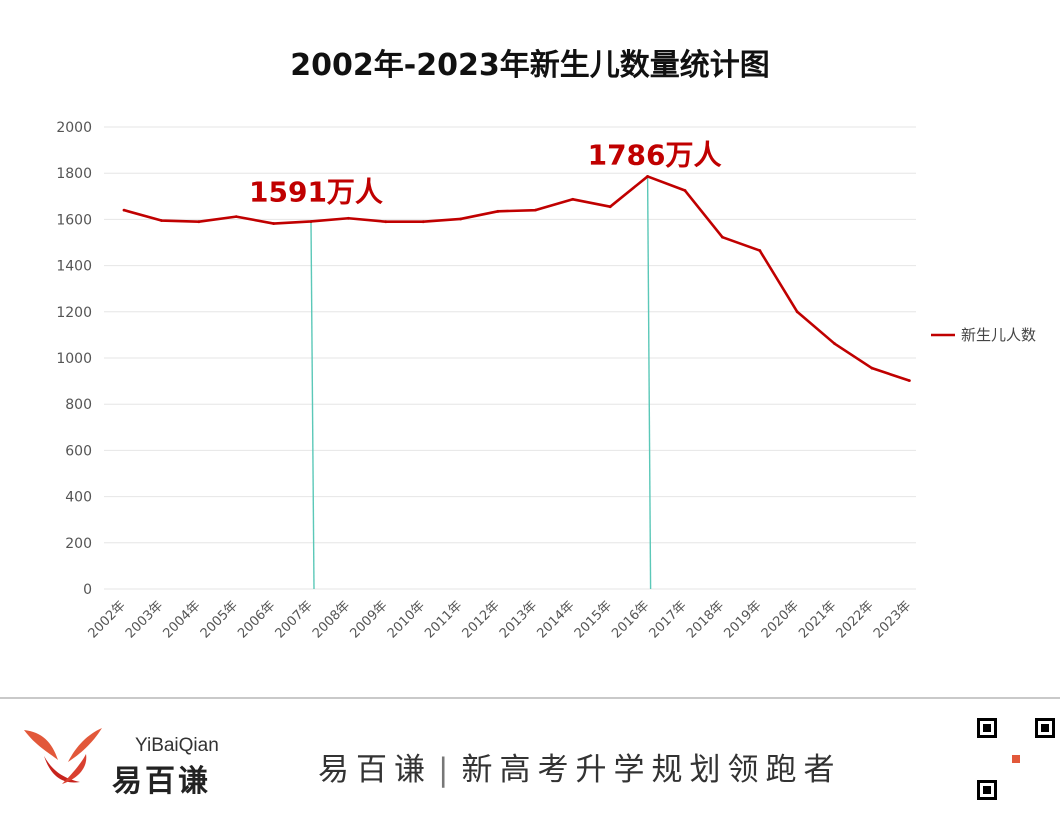 The image size is (1060, 821). I want to click on x-tick-label: 2018年, so click(705, 619).